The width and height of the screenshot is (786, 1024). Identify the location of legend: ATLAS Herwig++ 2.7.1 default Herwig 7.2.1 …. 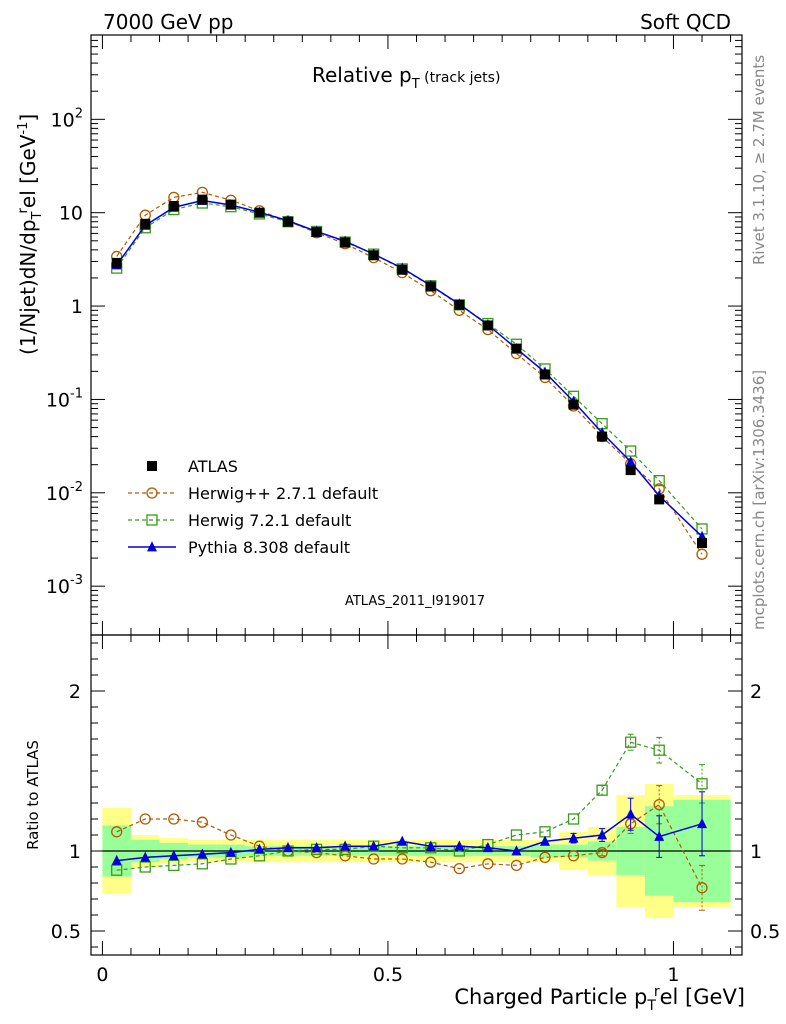
(253, 507).